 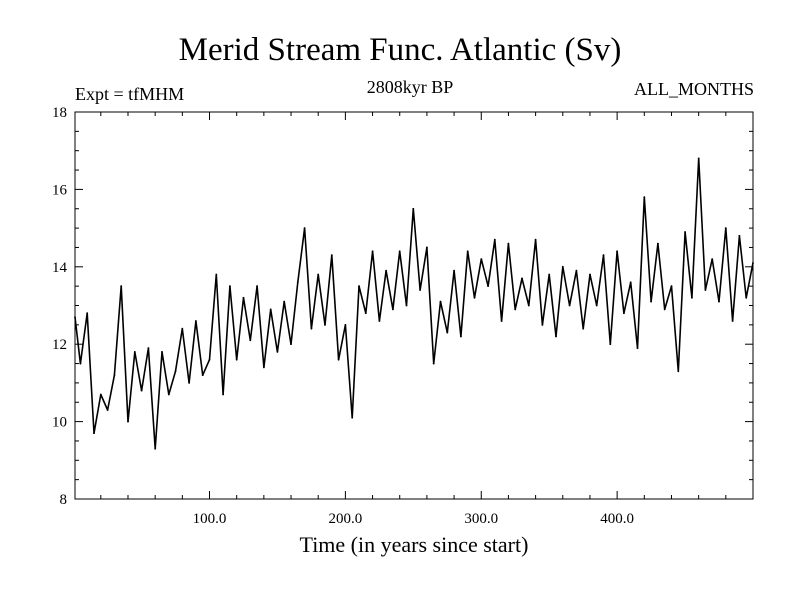 I want to click on chart-title: Merid Stream Func. Atlantic (Sv), so click(x=400, y=50).